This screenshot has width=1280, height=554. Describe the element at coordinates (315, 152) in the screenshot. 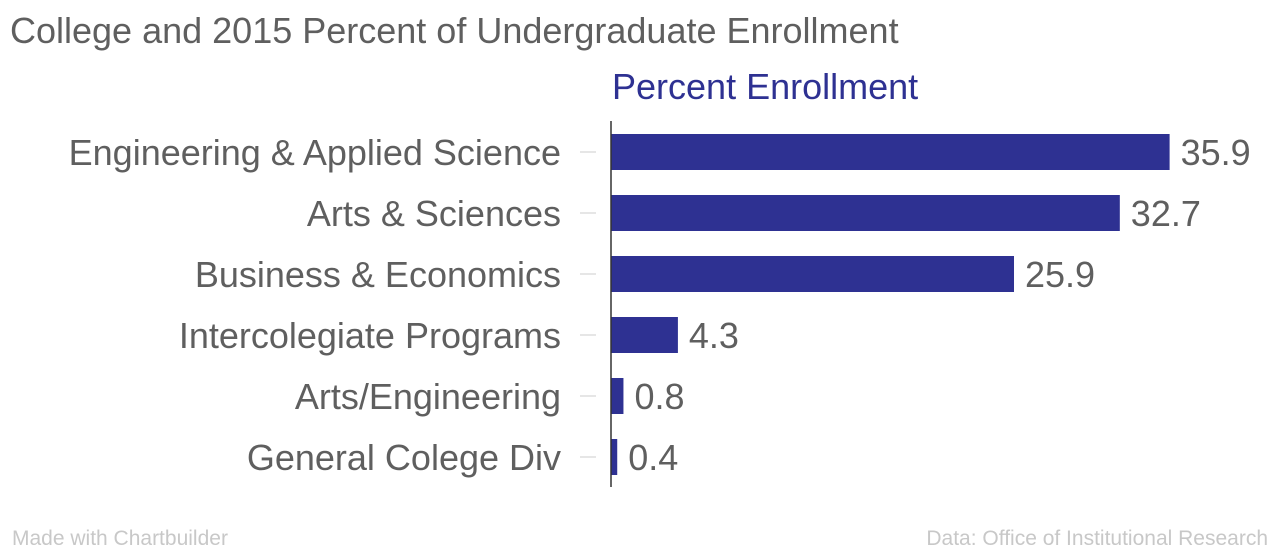

I see `y-tick-label: Engineering & Applied Science` at that location.